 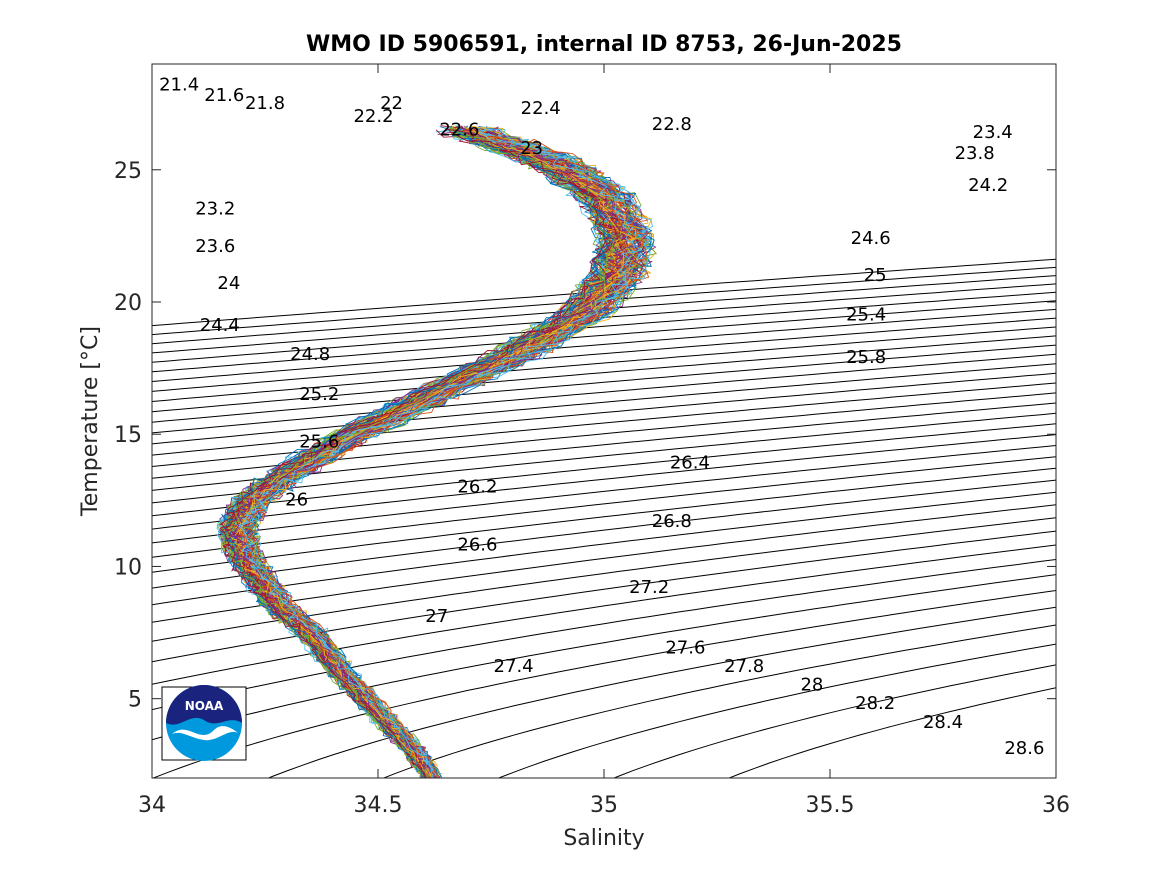 What do you see at coordinates (436, 616) in the screenshot?
I see `isopycnal-label: 27` at bounding box center [436, 616].